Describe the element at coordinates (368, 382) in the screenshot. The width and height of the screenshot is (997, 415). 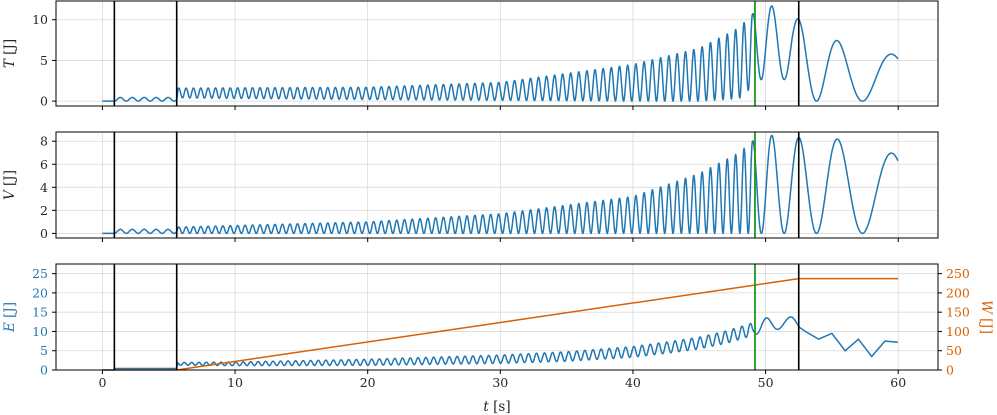
I see `x-tick-label: 20` at that location.